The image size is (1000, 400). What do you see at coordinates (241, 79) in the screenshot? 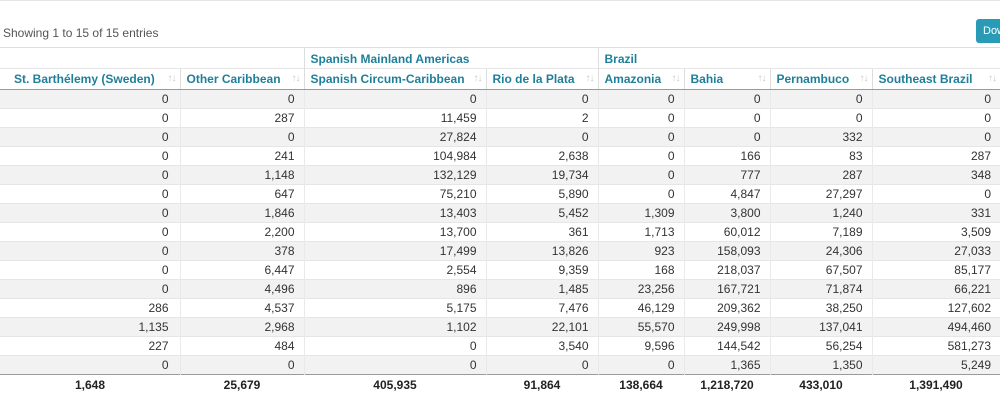
I see `column-header-other-caribbean: Other Caribbean ↑↓` at bounding box center [241, 79].